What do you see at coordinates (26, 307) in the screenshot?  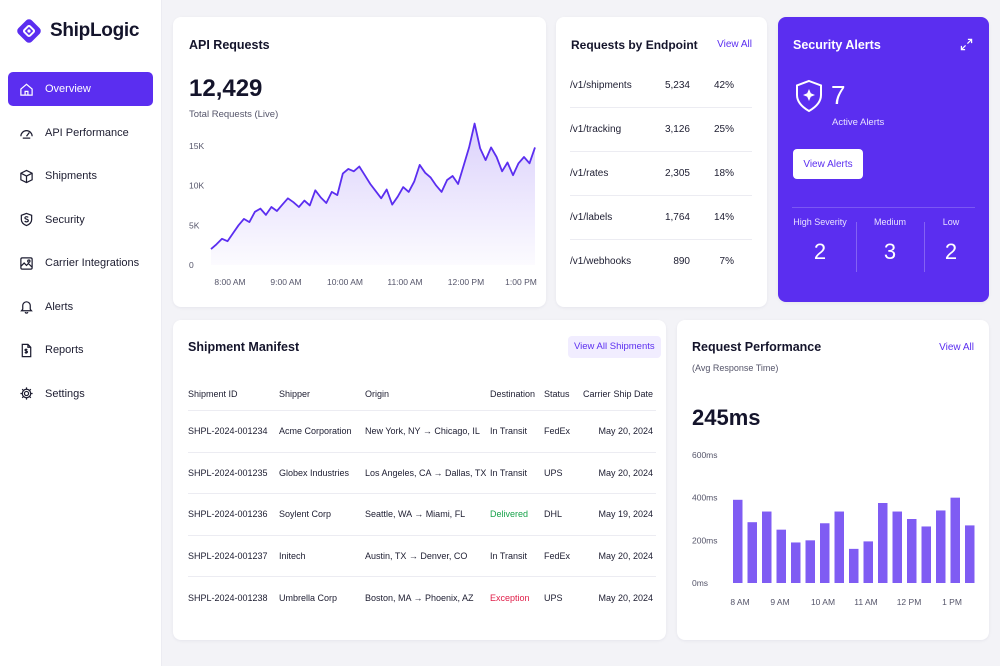 I see `bell-icon` at bounding box center [26, 307].